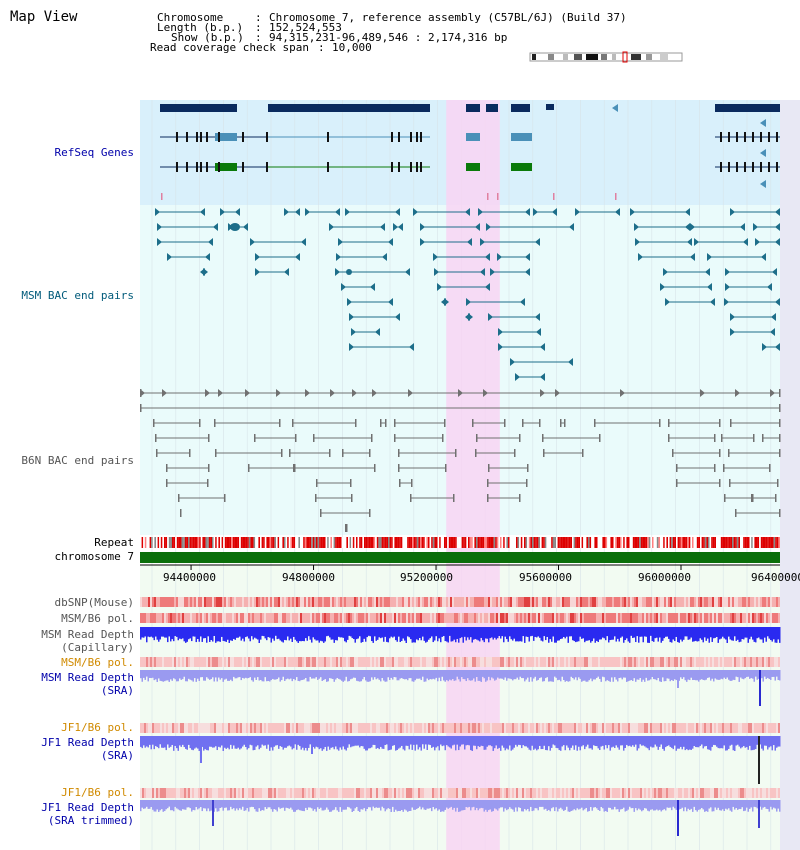 This screenshot has height=850, width=800. Describe the element at coordinates (94, 152) in the screenshot. I see `track-label-refseq-genes: RefSeq Genes` at that location.